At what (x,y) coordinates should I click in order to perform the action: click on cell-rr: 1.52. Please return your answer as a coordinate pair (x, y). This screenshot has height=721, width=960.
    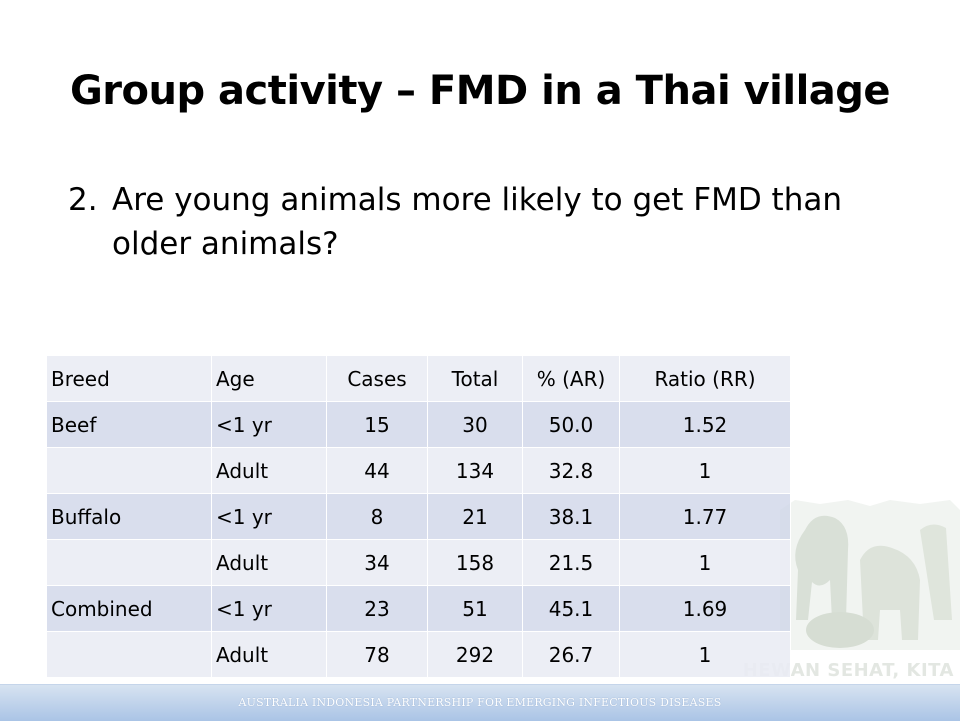
    Looking at the image, I should click on (705, 424).